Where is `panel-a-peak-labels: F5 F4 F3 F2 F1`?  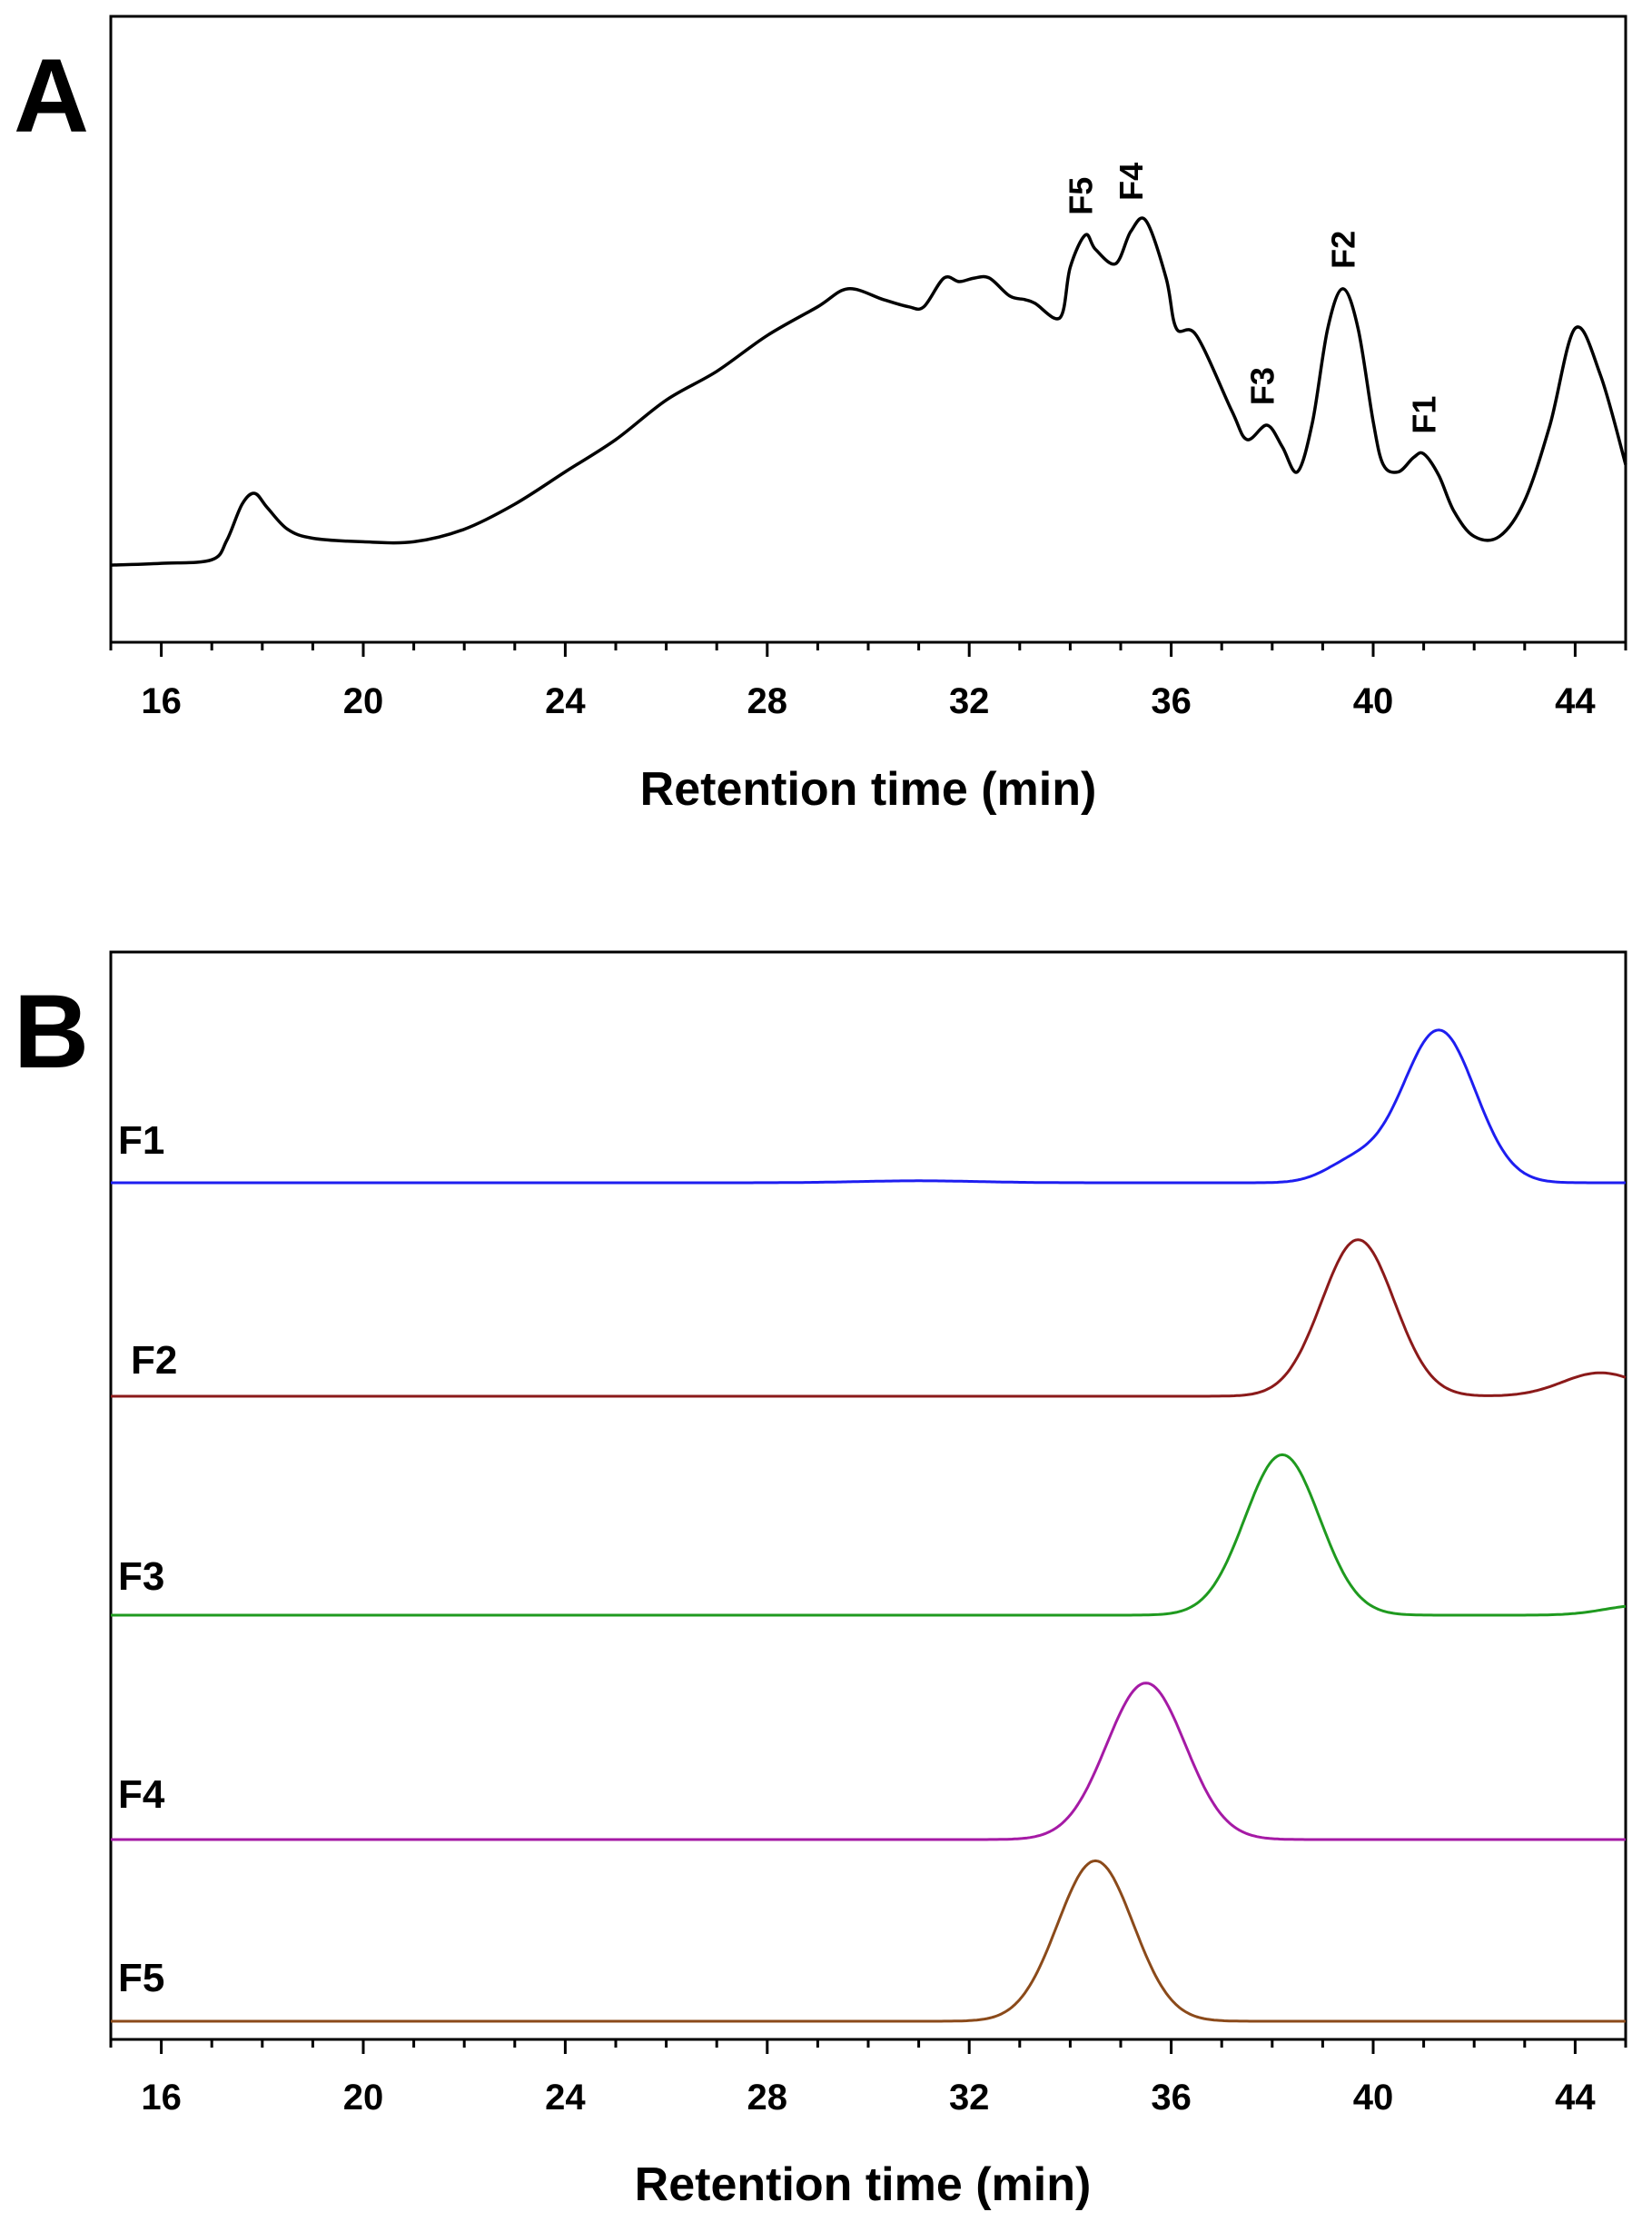
panel-a-peak-labels: F5 F4 F3 F2 F1 is located at coordinates (1253, 298).